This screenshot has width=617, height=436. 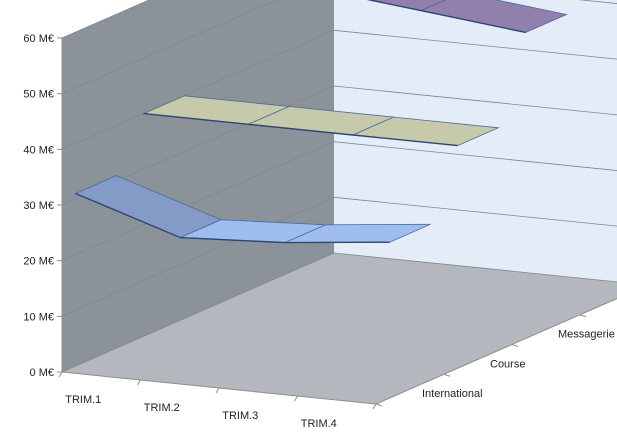 What do you see at coordinates (38, 262) in the screenshot?
I see `y-tick-label: 20 M€` at bounding box center [38, 262].